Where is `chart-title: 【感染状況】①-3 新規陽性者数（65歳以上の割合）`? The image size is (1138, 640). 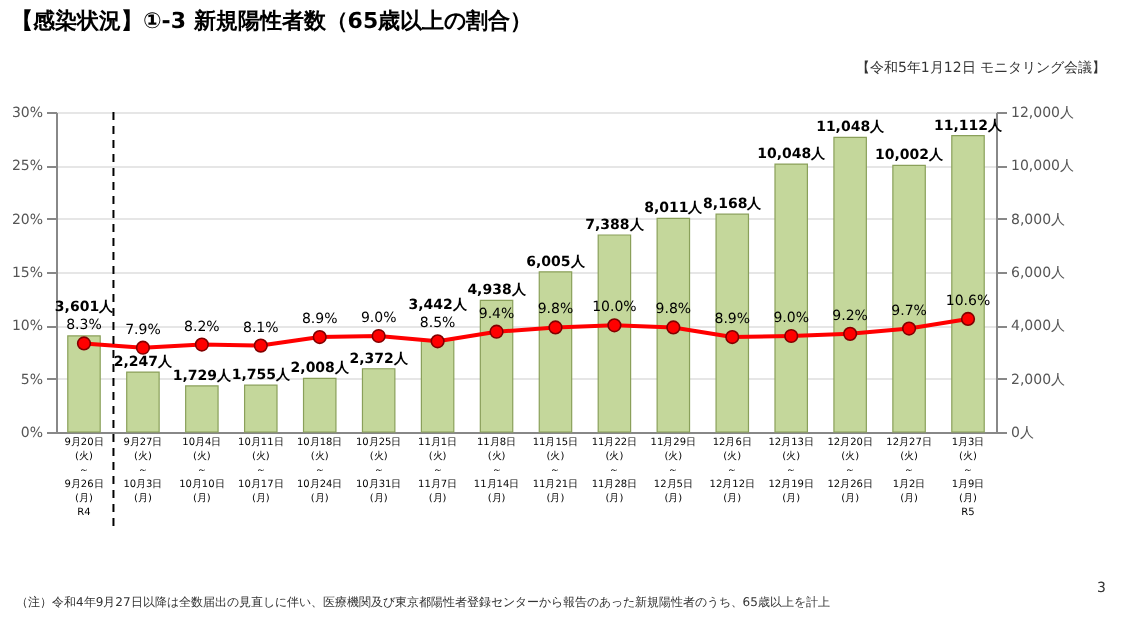 chart-title: 【感染状況】①-3 新規陽性者数（65歳以上の割合） is located at coordinates (271, 21).